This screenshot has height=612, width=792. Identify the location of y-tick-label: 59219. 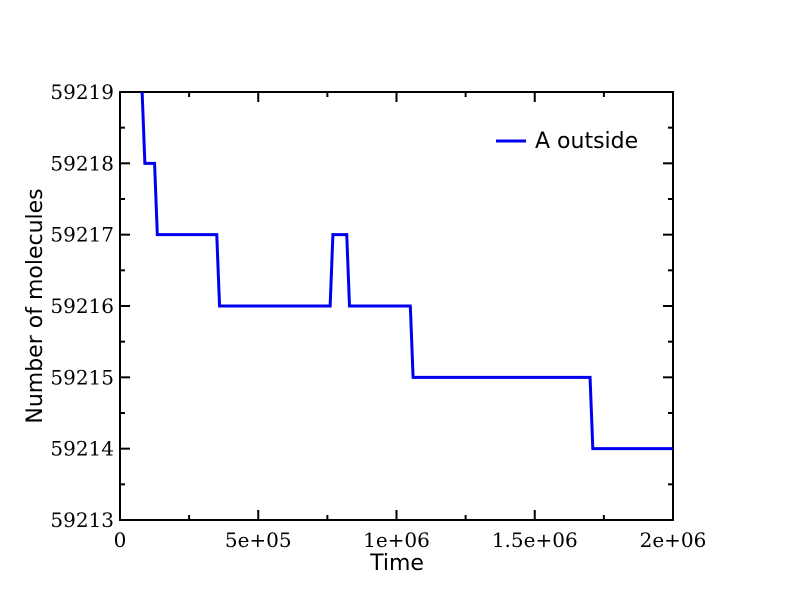
(82, 92).